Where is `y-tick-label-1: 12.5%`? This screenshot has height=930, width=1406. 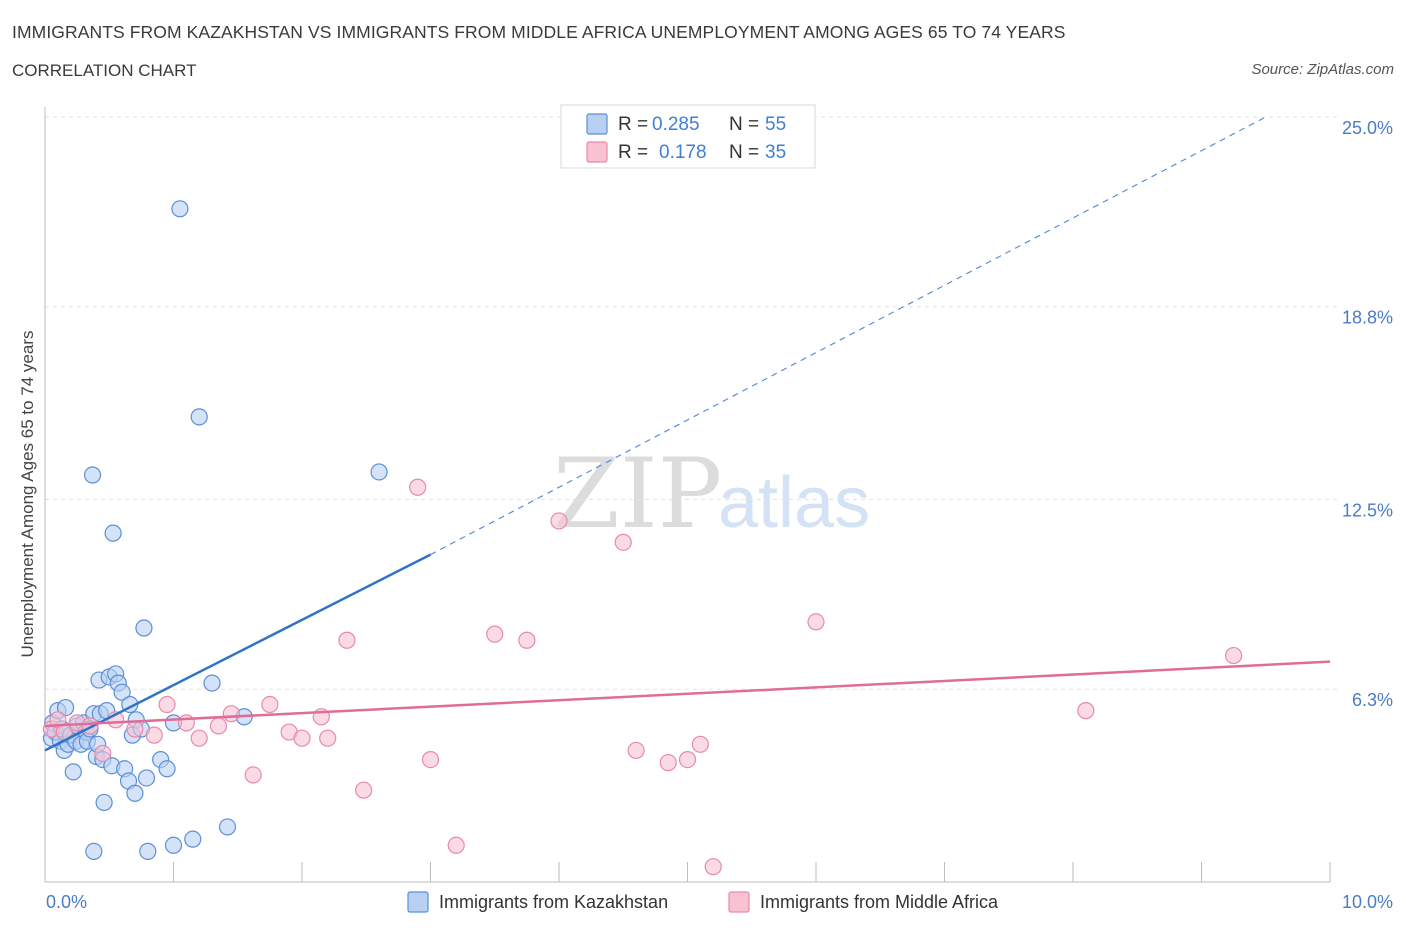
y-tick-label-1: 12.5% is located at coordinates (1367, 511).